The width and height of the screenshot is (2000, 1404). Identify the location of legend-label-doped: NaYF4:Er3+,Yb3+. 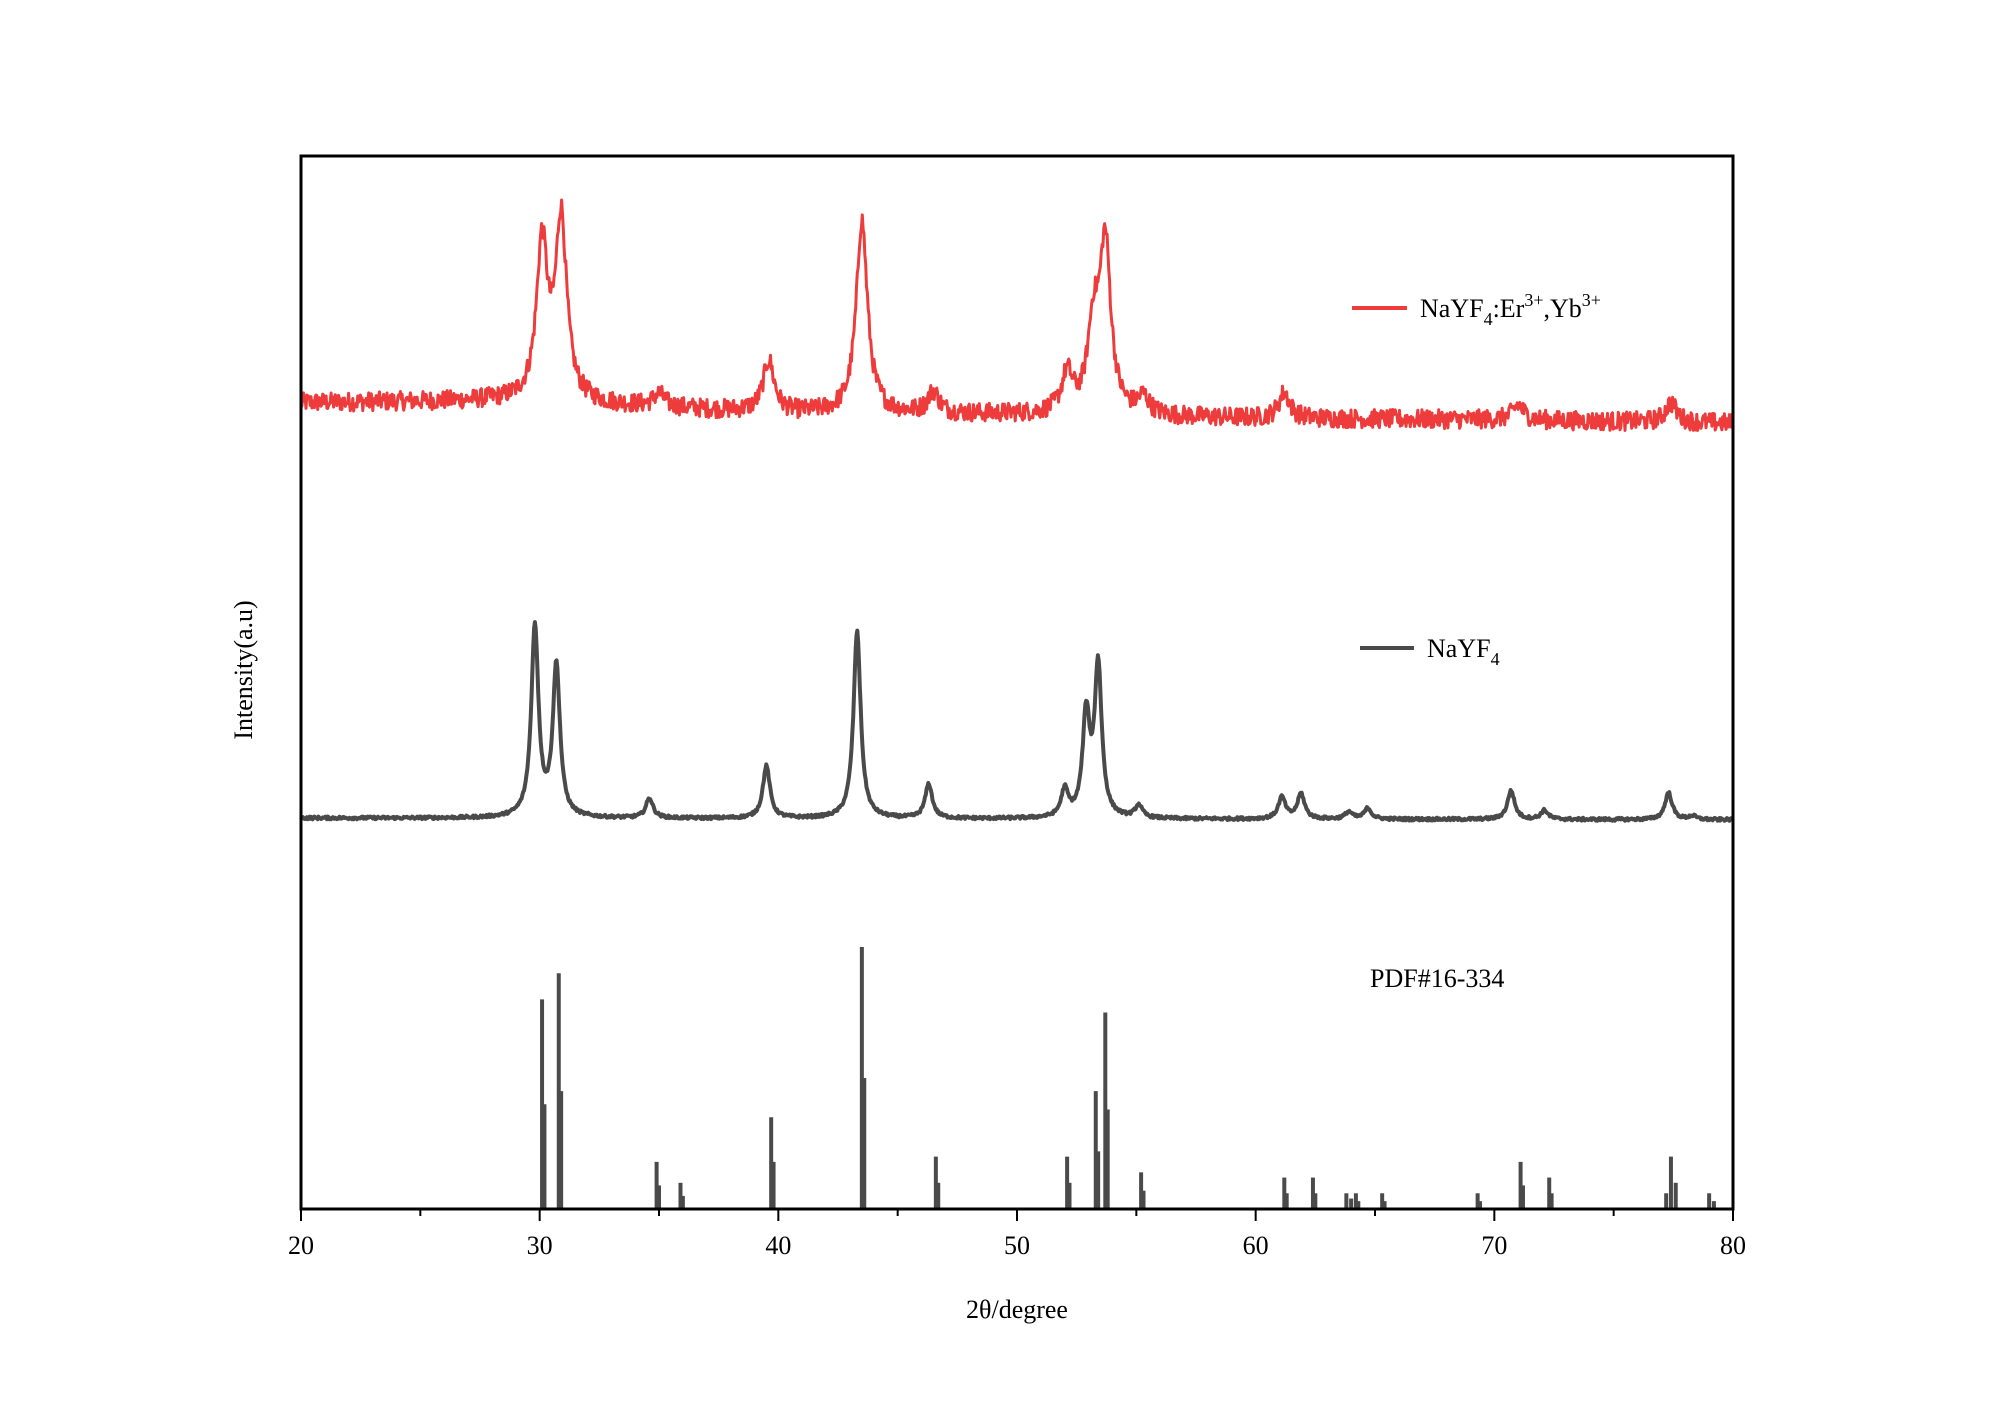
(1510, 309).